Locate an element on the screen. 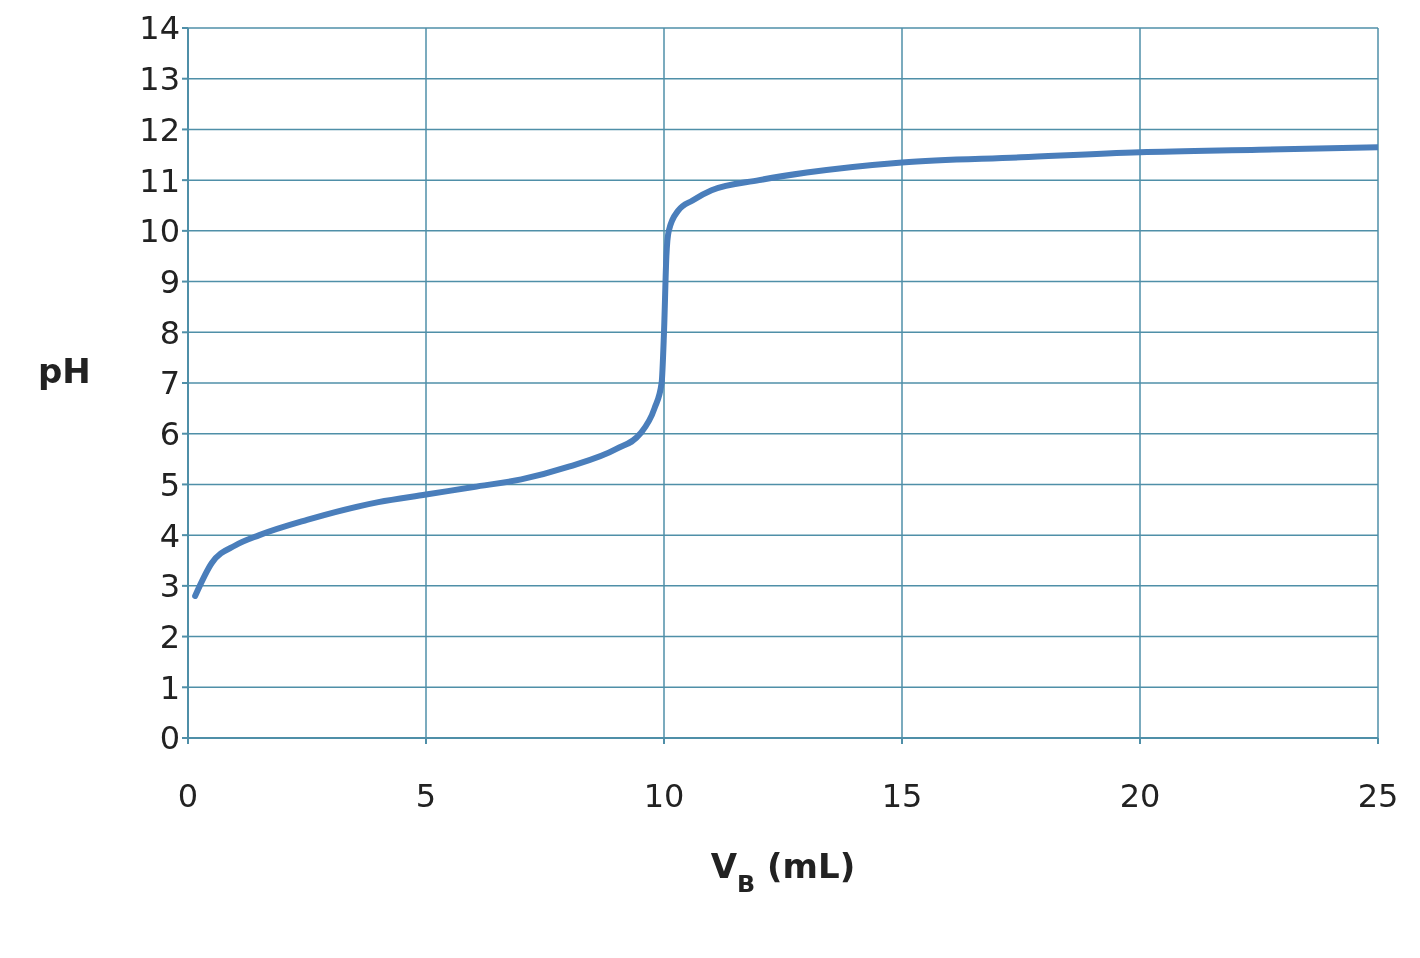 This screenshot has height=958, width=1420. y-tick-label: 7 is located at coordinates (169, 383).